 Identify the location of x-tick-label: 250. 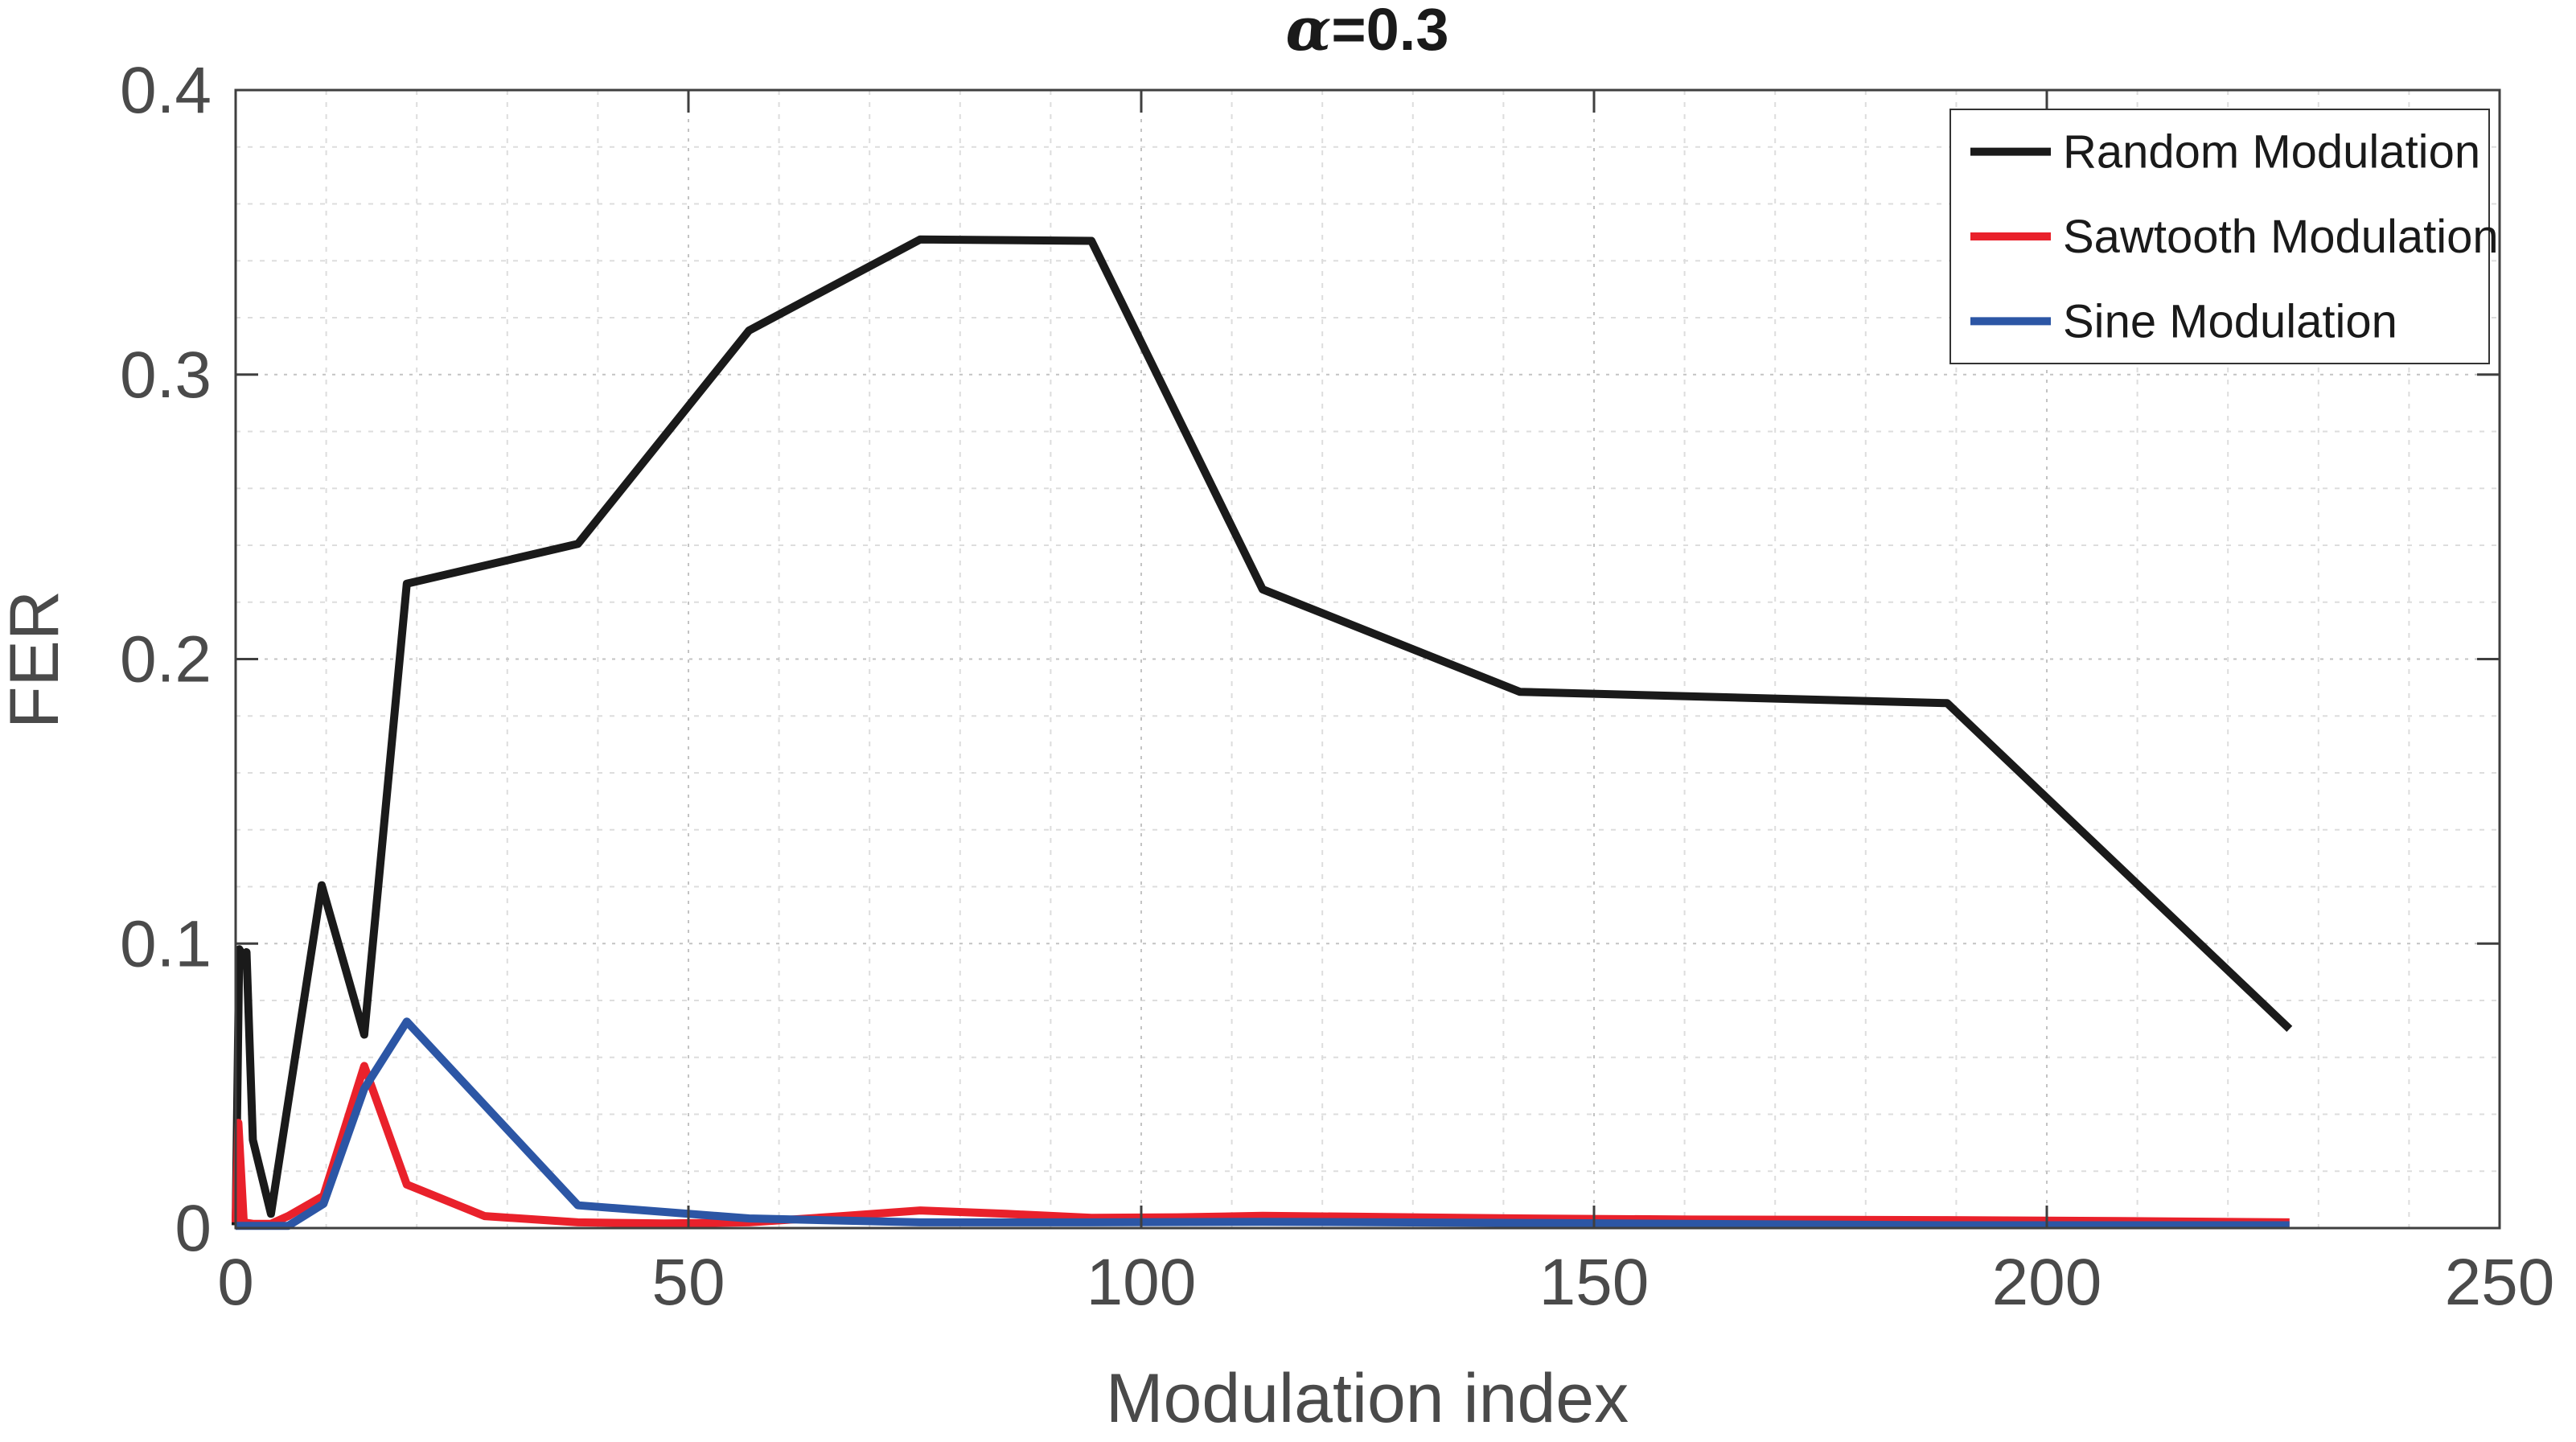
(2500, 1282).